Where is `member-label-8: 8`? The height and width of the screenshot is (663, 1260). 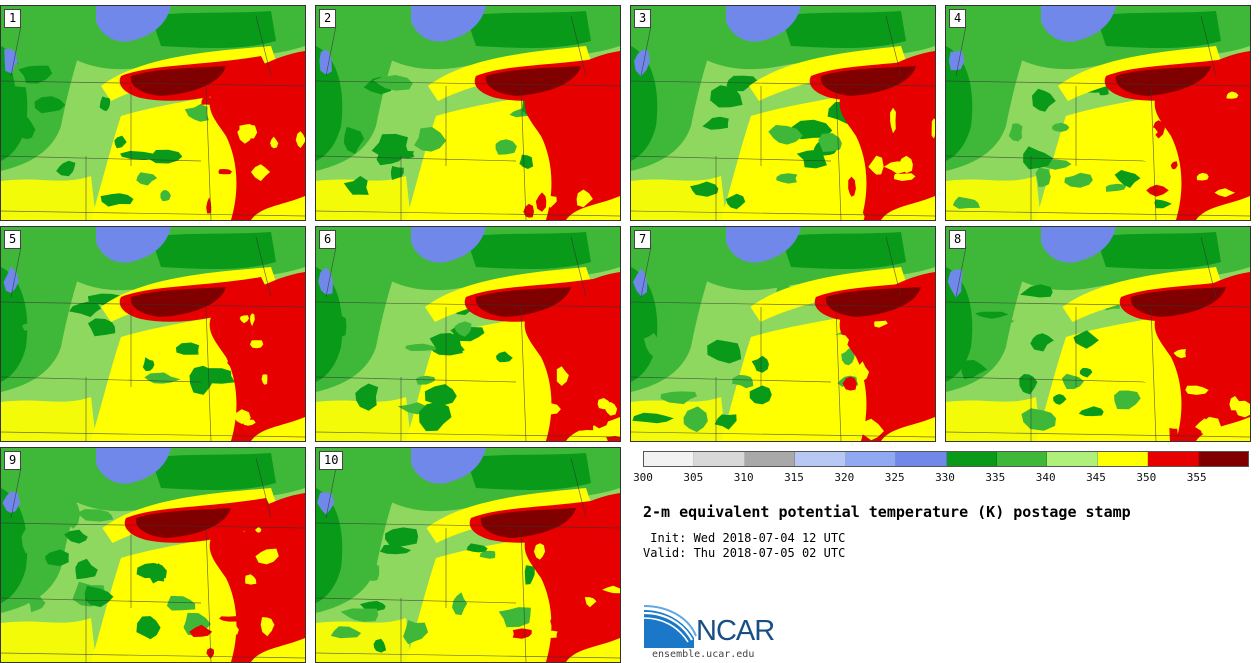
member-label-8: 8 is located at coordinates (958, 239).